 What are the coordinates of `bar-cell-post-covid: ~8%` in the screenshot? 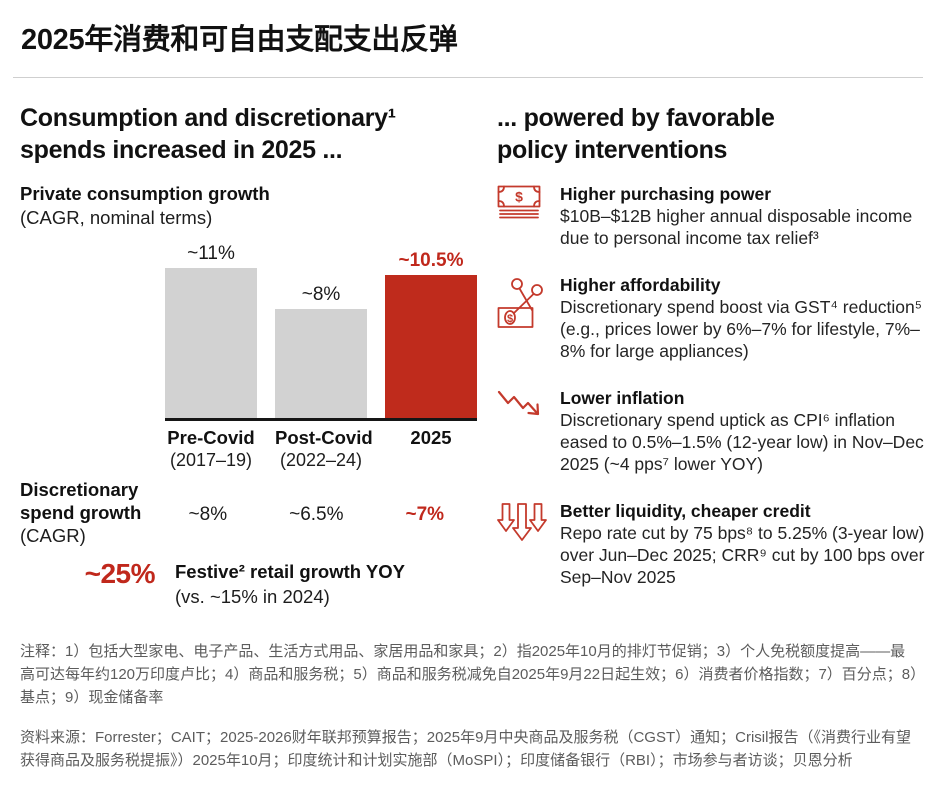 It's located at (321, 351).